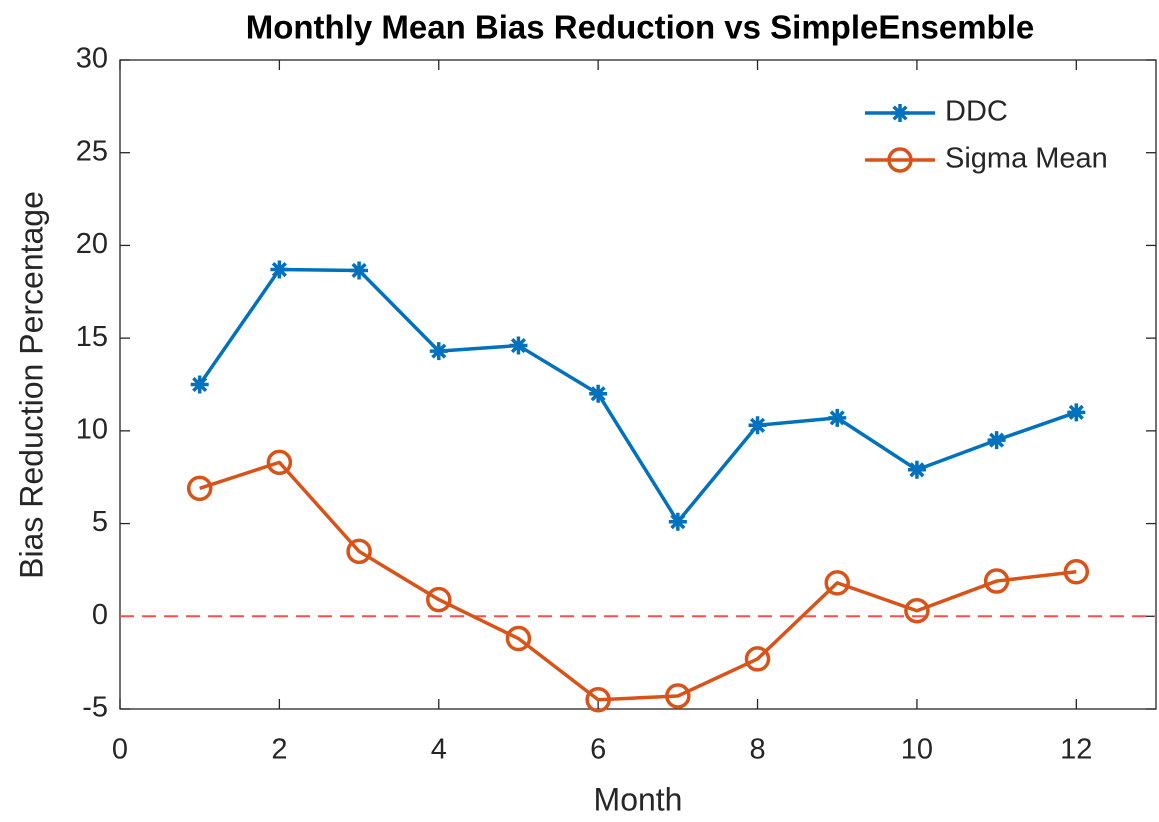 This screenshot has height=822, width=1159. Describe the element at coordinates (976, 112) in the screenshot. I see `legend-label: DDC` at that location.